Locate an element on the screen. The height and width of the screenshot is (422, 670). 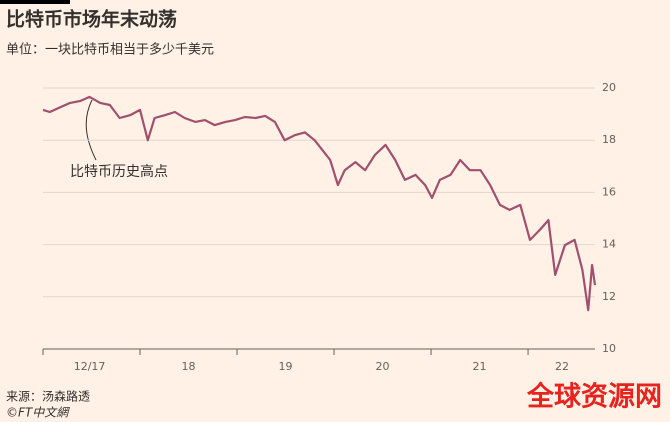
watermark: 全球资源网 is located at coordinates (594, 397).